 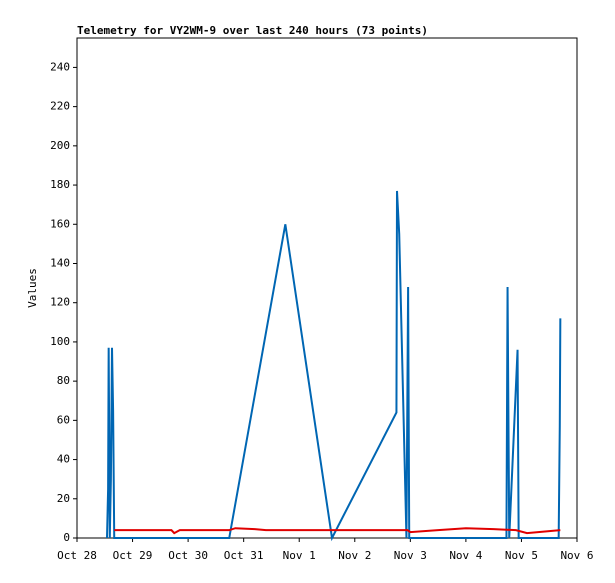 What do you see at coordinates (188, 555) in the screenshot?
I see `x-tick-label: Oct 30` at bounding box center [188, 555].